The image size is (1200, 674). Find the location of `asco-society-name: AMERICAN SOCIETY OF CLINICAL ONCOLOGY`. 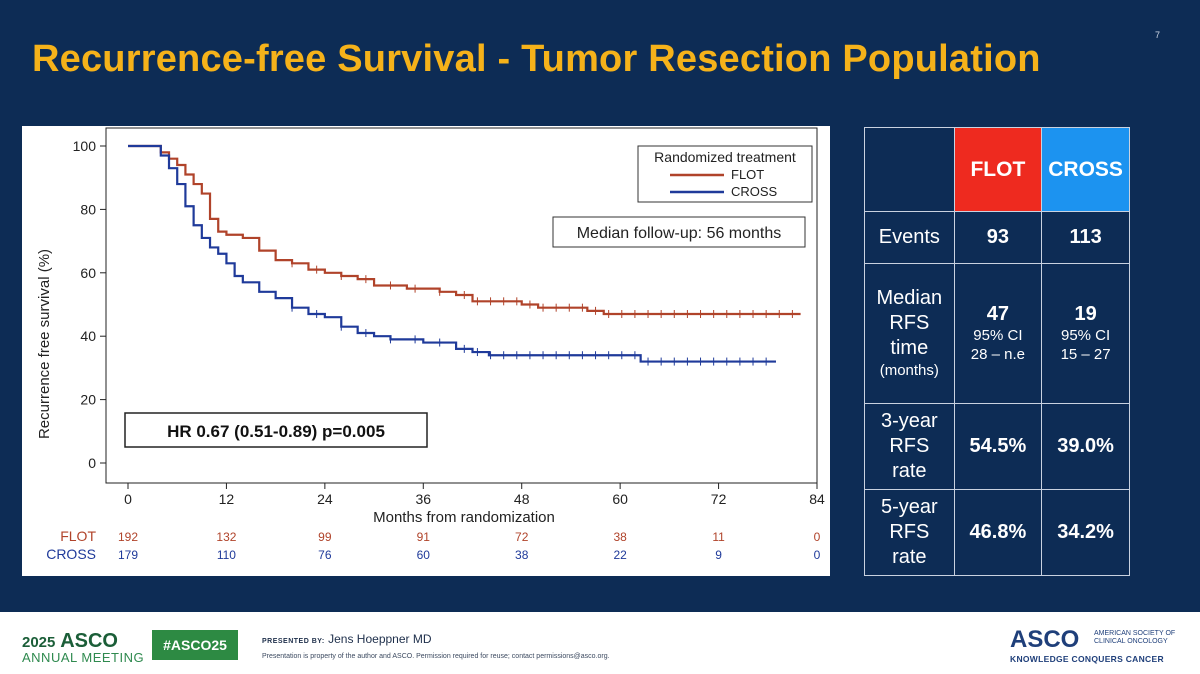

asco-society-name: AMERICAN SOCIETY OF CLINICAL ONCOLOGY is located at coordinates (1139, 638).